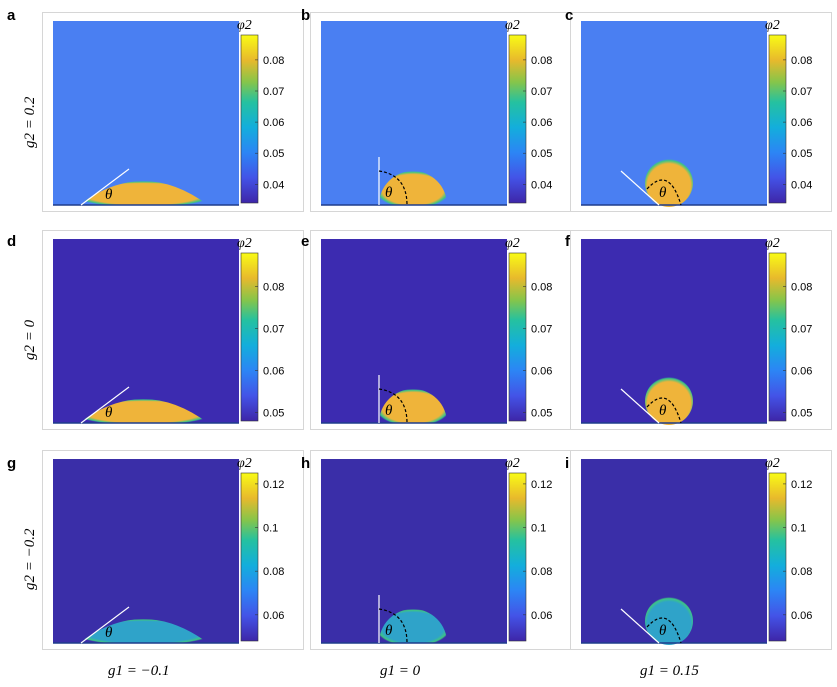  I want to click on colorbar-tick-label-e-0: 0.05, so click(541, 414).